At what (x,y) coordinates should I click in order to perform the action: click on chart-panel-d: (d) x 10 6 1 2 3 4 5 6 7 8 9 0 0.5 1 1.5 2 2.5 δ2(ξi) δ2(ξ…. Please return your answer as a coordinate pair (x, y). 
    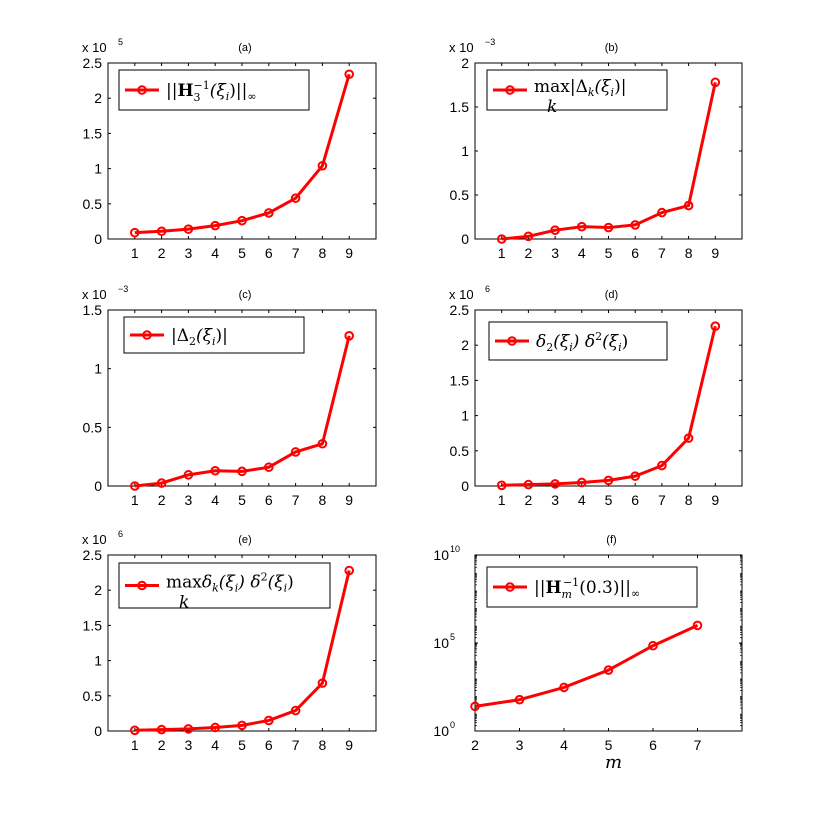
    Looking at the image, I should click on (596, 396).